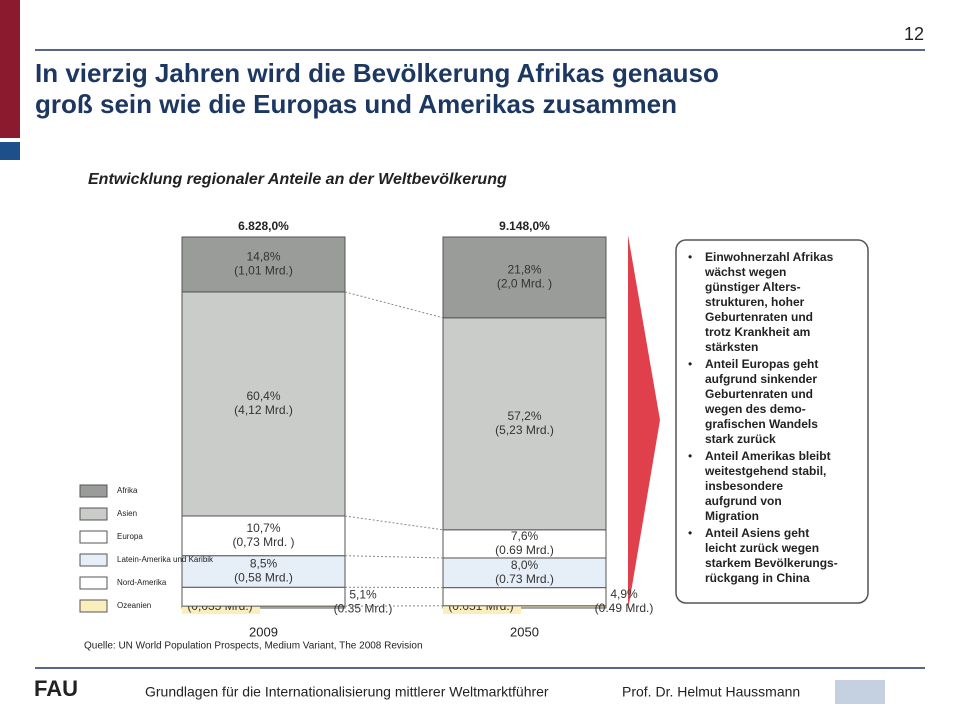  What do you see at coordinates (525, 536) in the screenshot?
I see `value-label: 7,6%` at bounding box center [525, 536].